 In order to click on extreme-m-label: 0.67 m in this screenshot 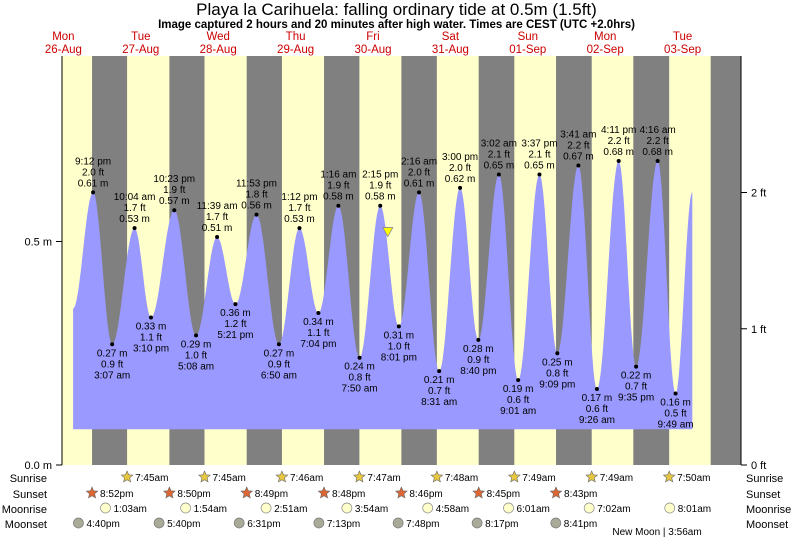, I will do `click(578, 157)`.